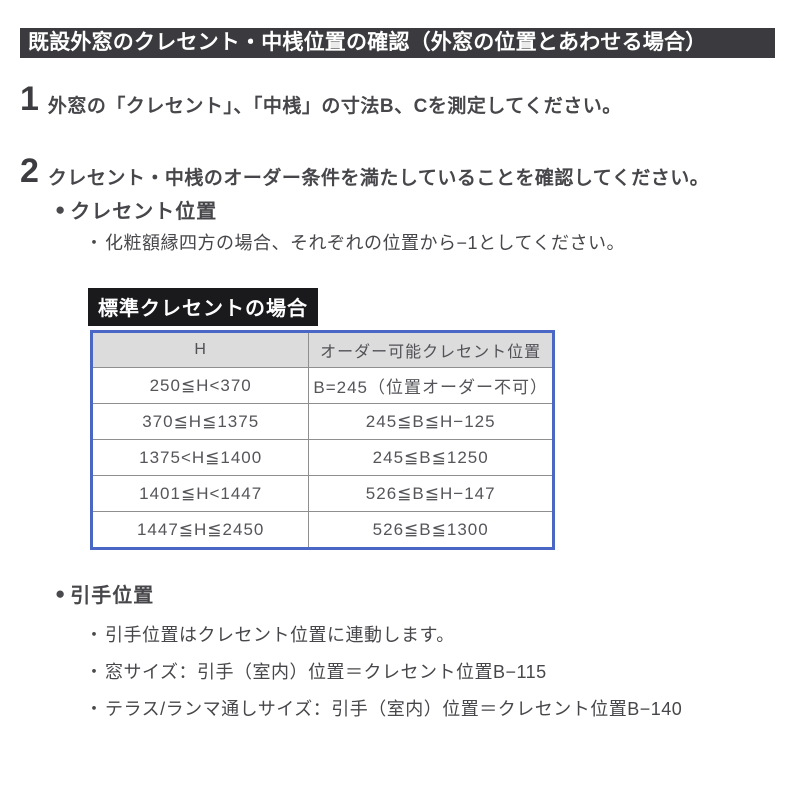 This screenshot has height=800, width=800. I want to click on crescent-position-heading: ● クレセント位置, so click(136, 209).